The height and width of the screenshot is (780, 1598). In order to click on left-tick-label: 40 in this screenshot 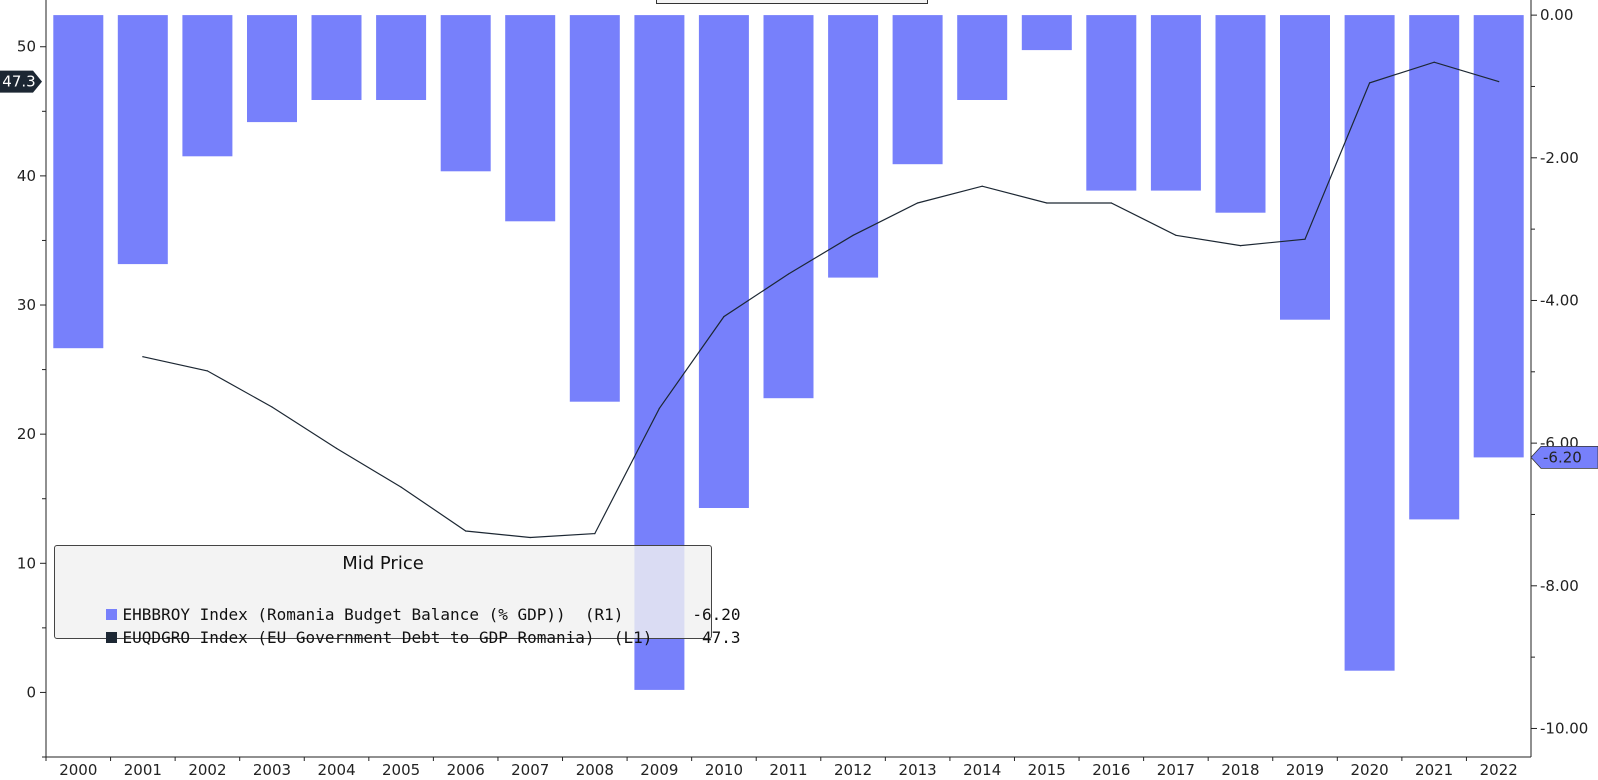, I will do `click(26, 176)`.